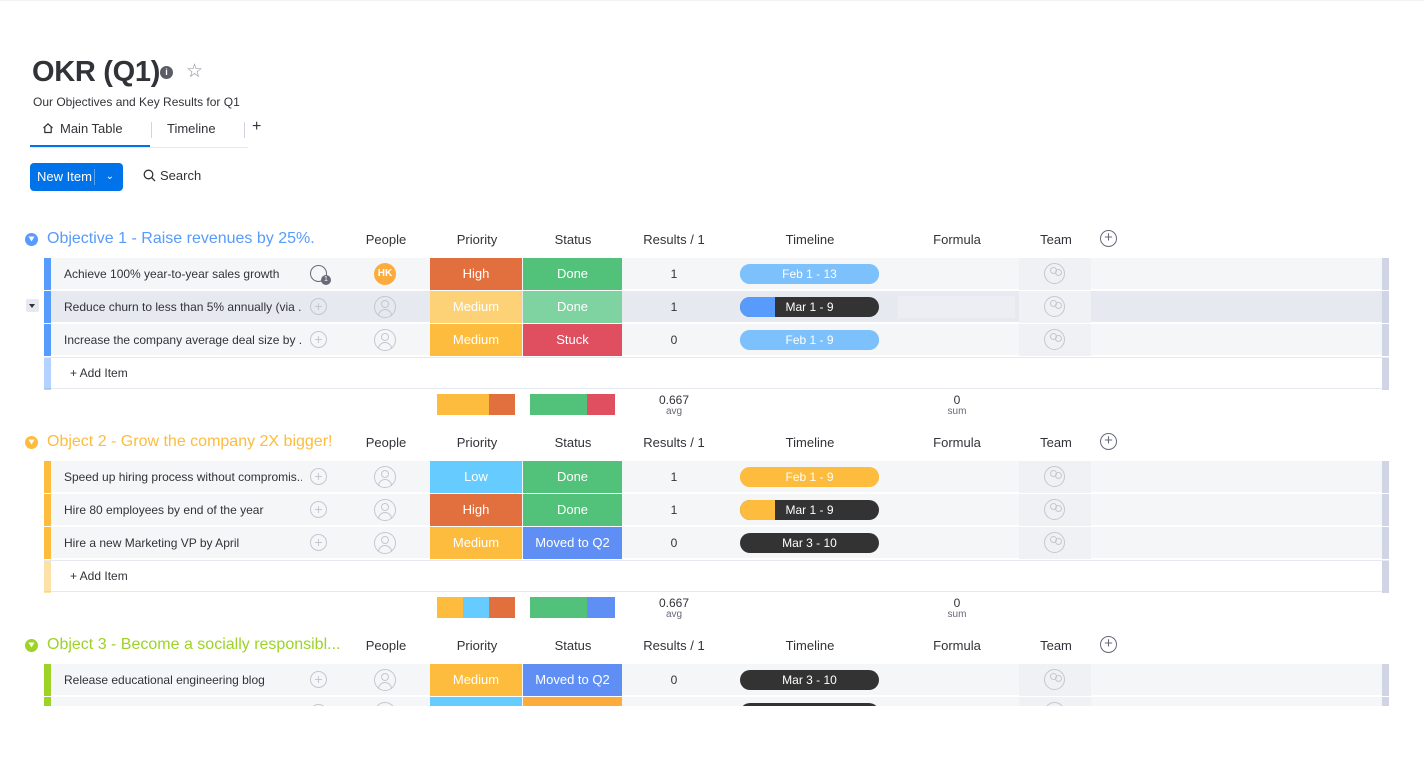 Image resolution: width=1424 pixels, height=779 pixels. What do you see at coordinates (320, 275) in the screenshot?
I see `conversation-icon: 1` at bounding box center [320, 275].